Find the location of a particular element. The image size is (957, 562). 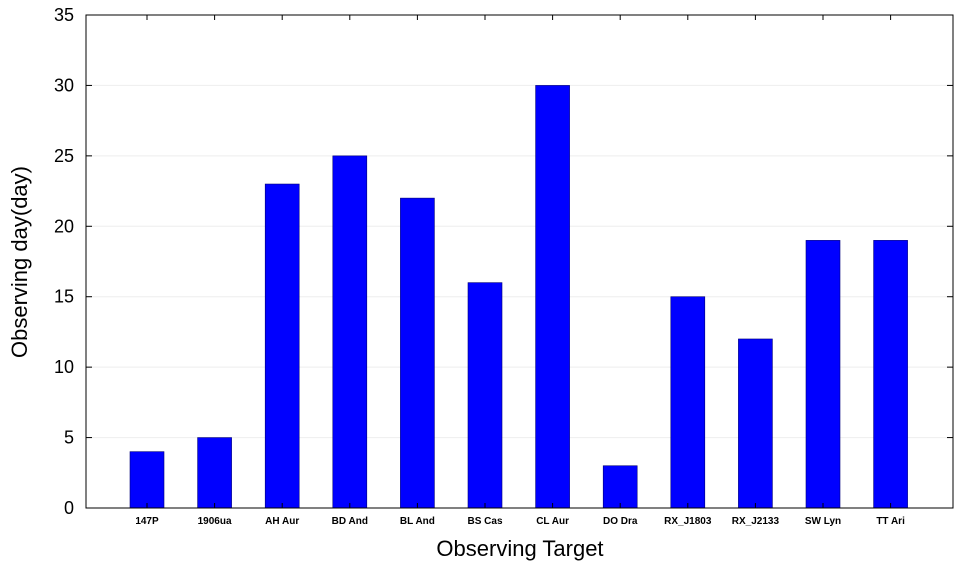

bar-sw-lyn is located at coordinates (823, 374).